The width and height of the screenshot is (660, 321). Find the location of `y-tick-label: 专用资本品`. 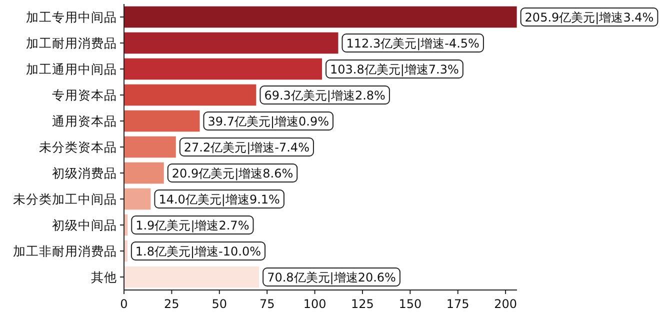

y-tick-label: 专用资本品 is located at coordinates (84, 95).